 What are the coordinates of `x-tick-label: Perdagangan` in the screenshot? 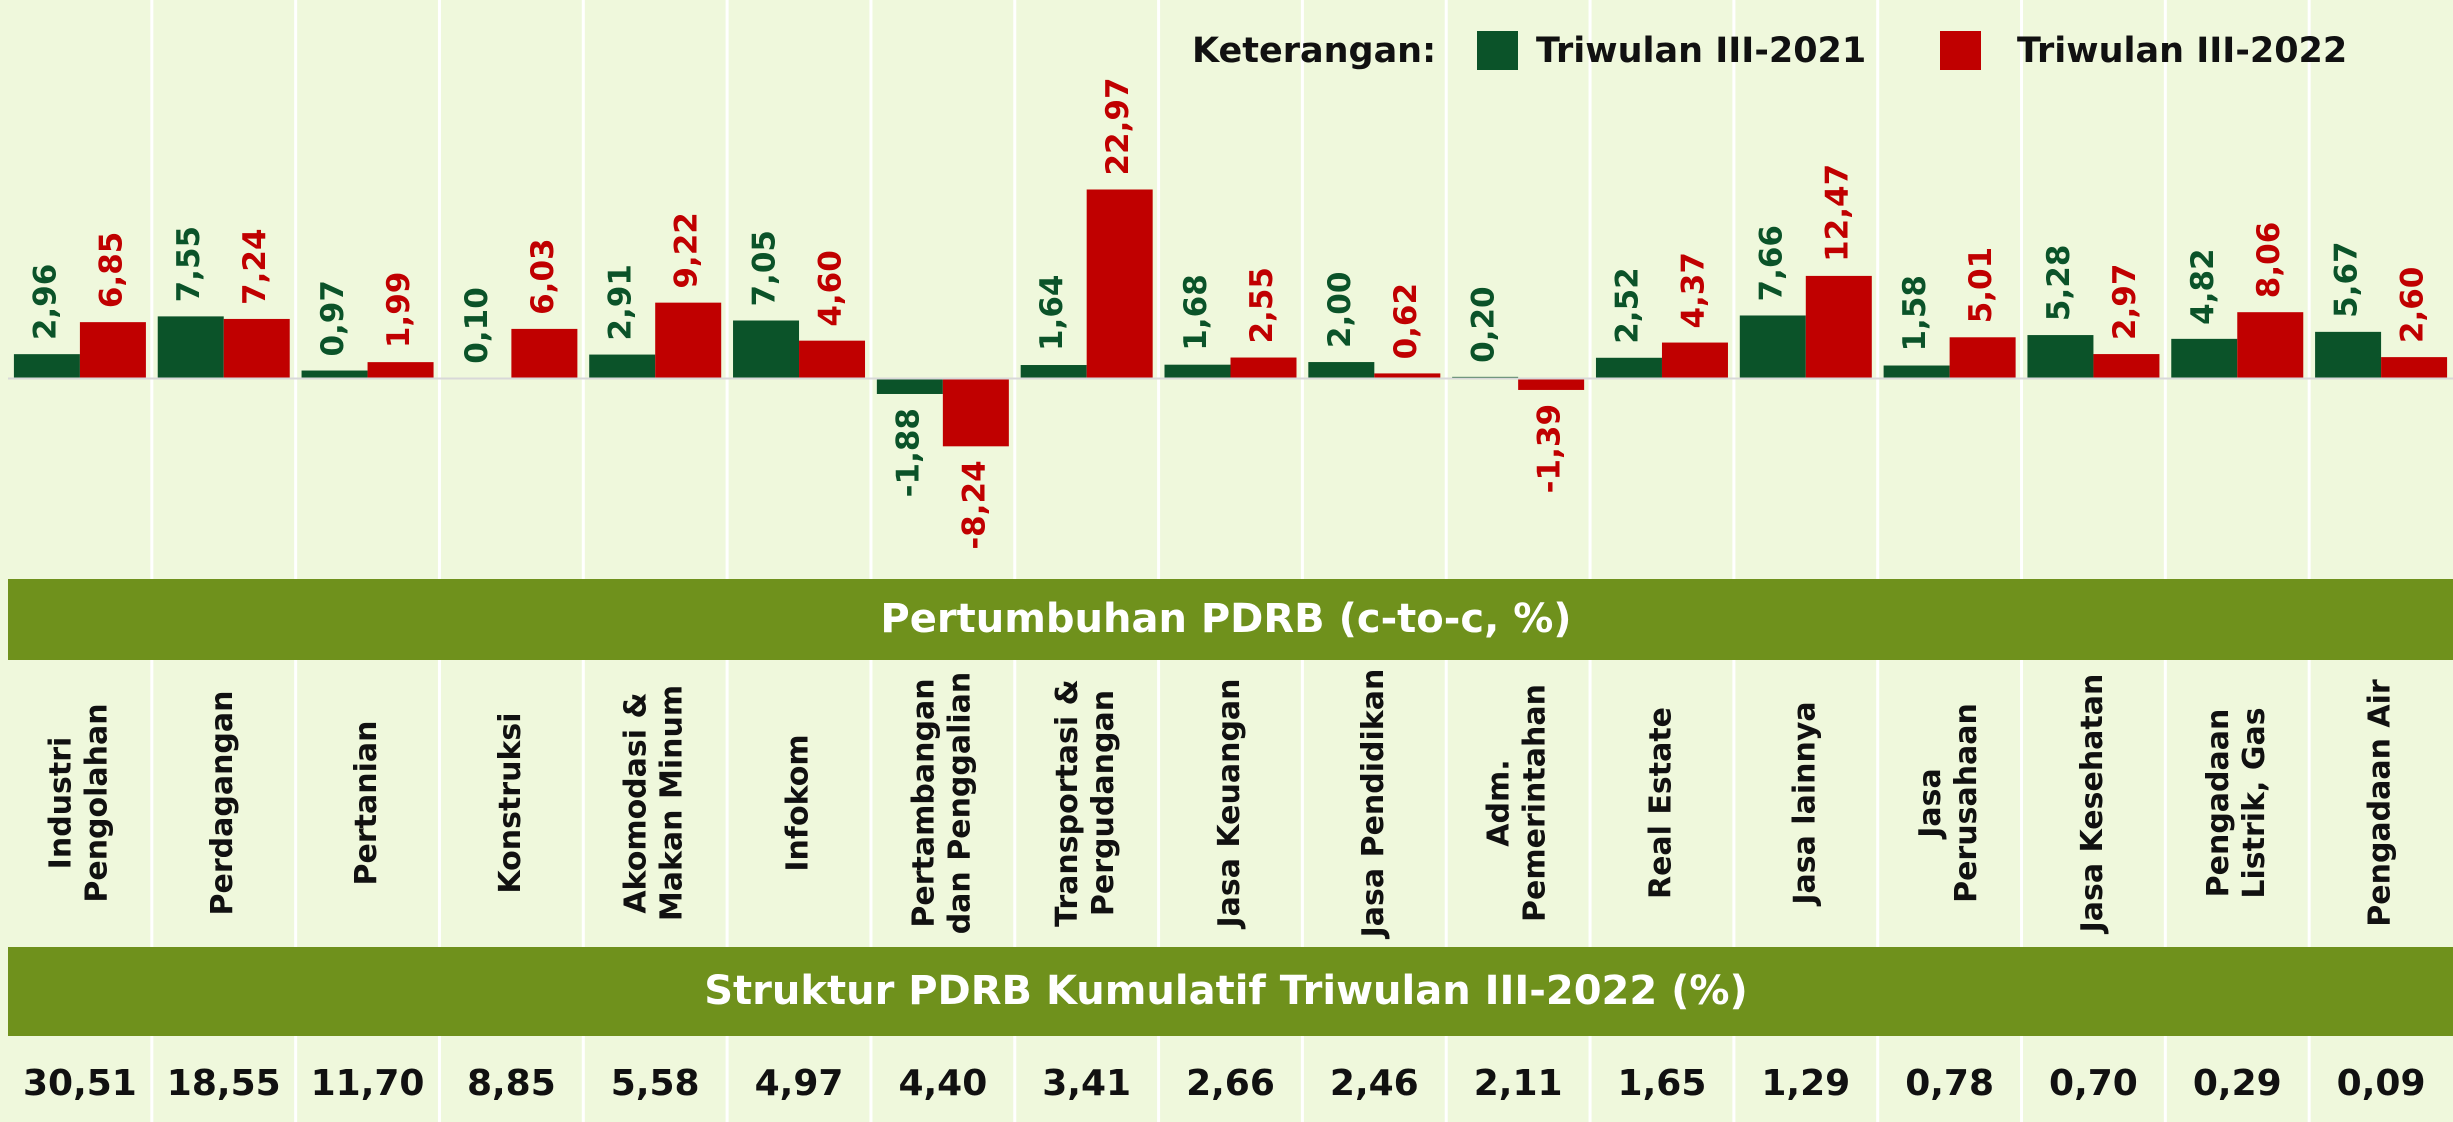 It's located at (222, 803).